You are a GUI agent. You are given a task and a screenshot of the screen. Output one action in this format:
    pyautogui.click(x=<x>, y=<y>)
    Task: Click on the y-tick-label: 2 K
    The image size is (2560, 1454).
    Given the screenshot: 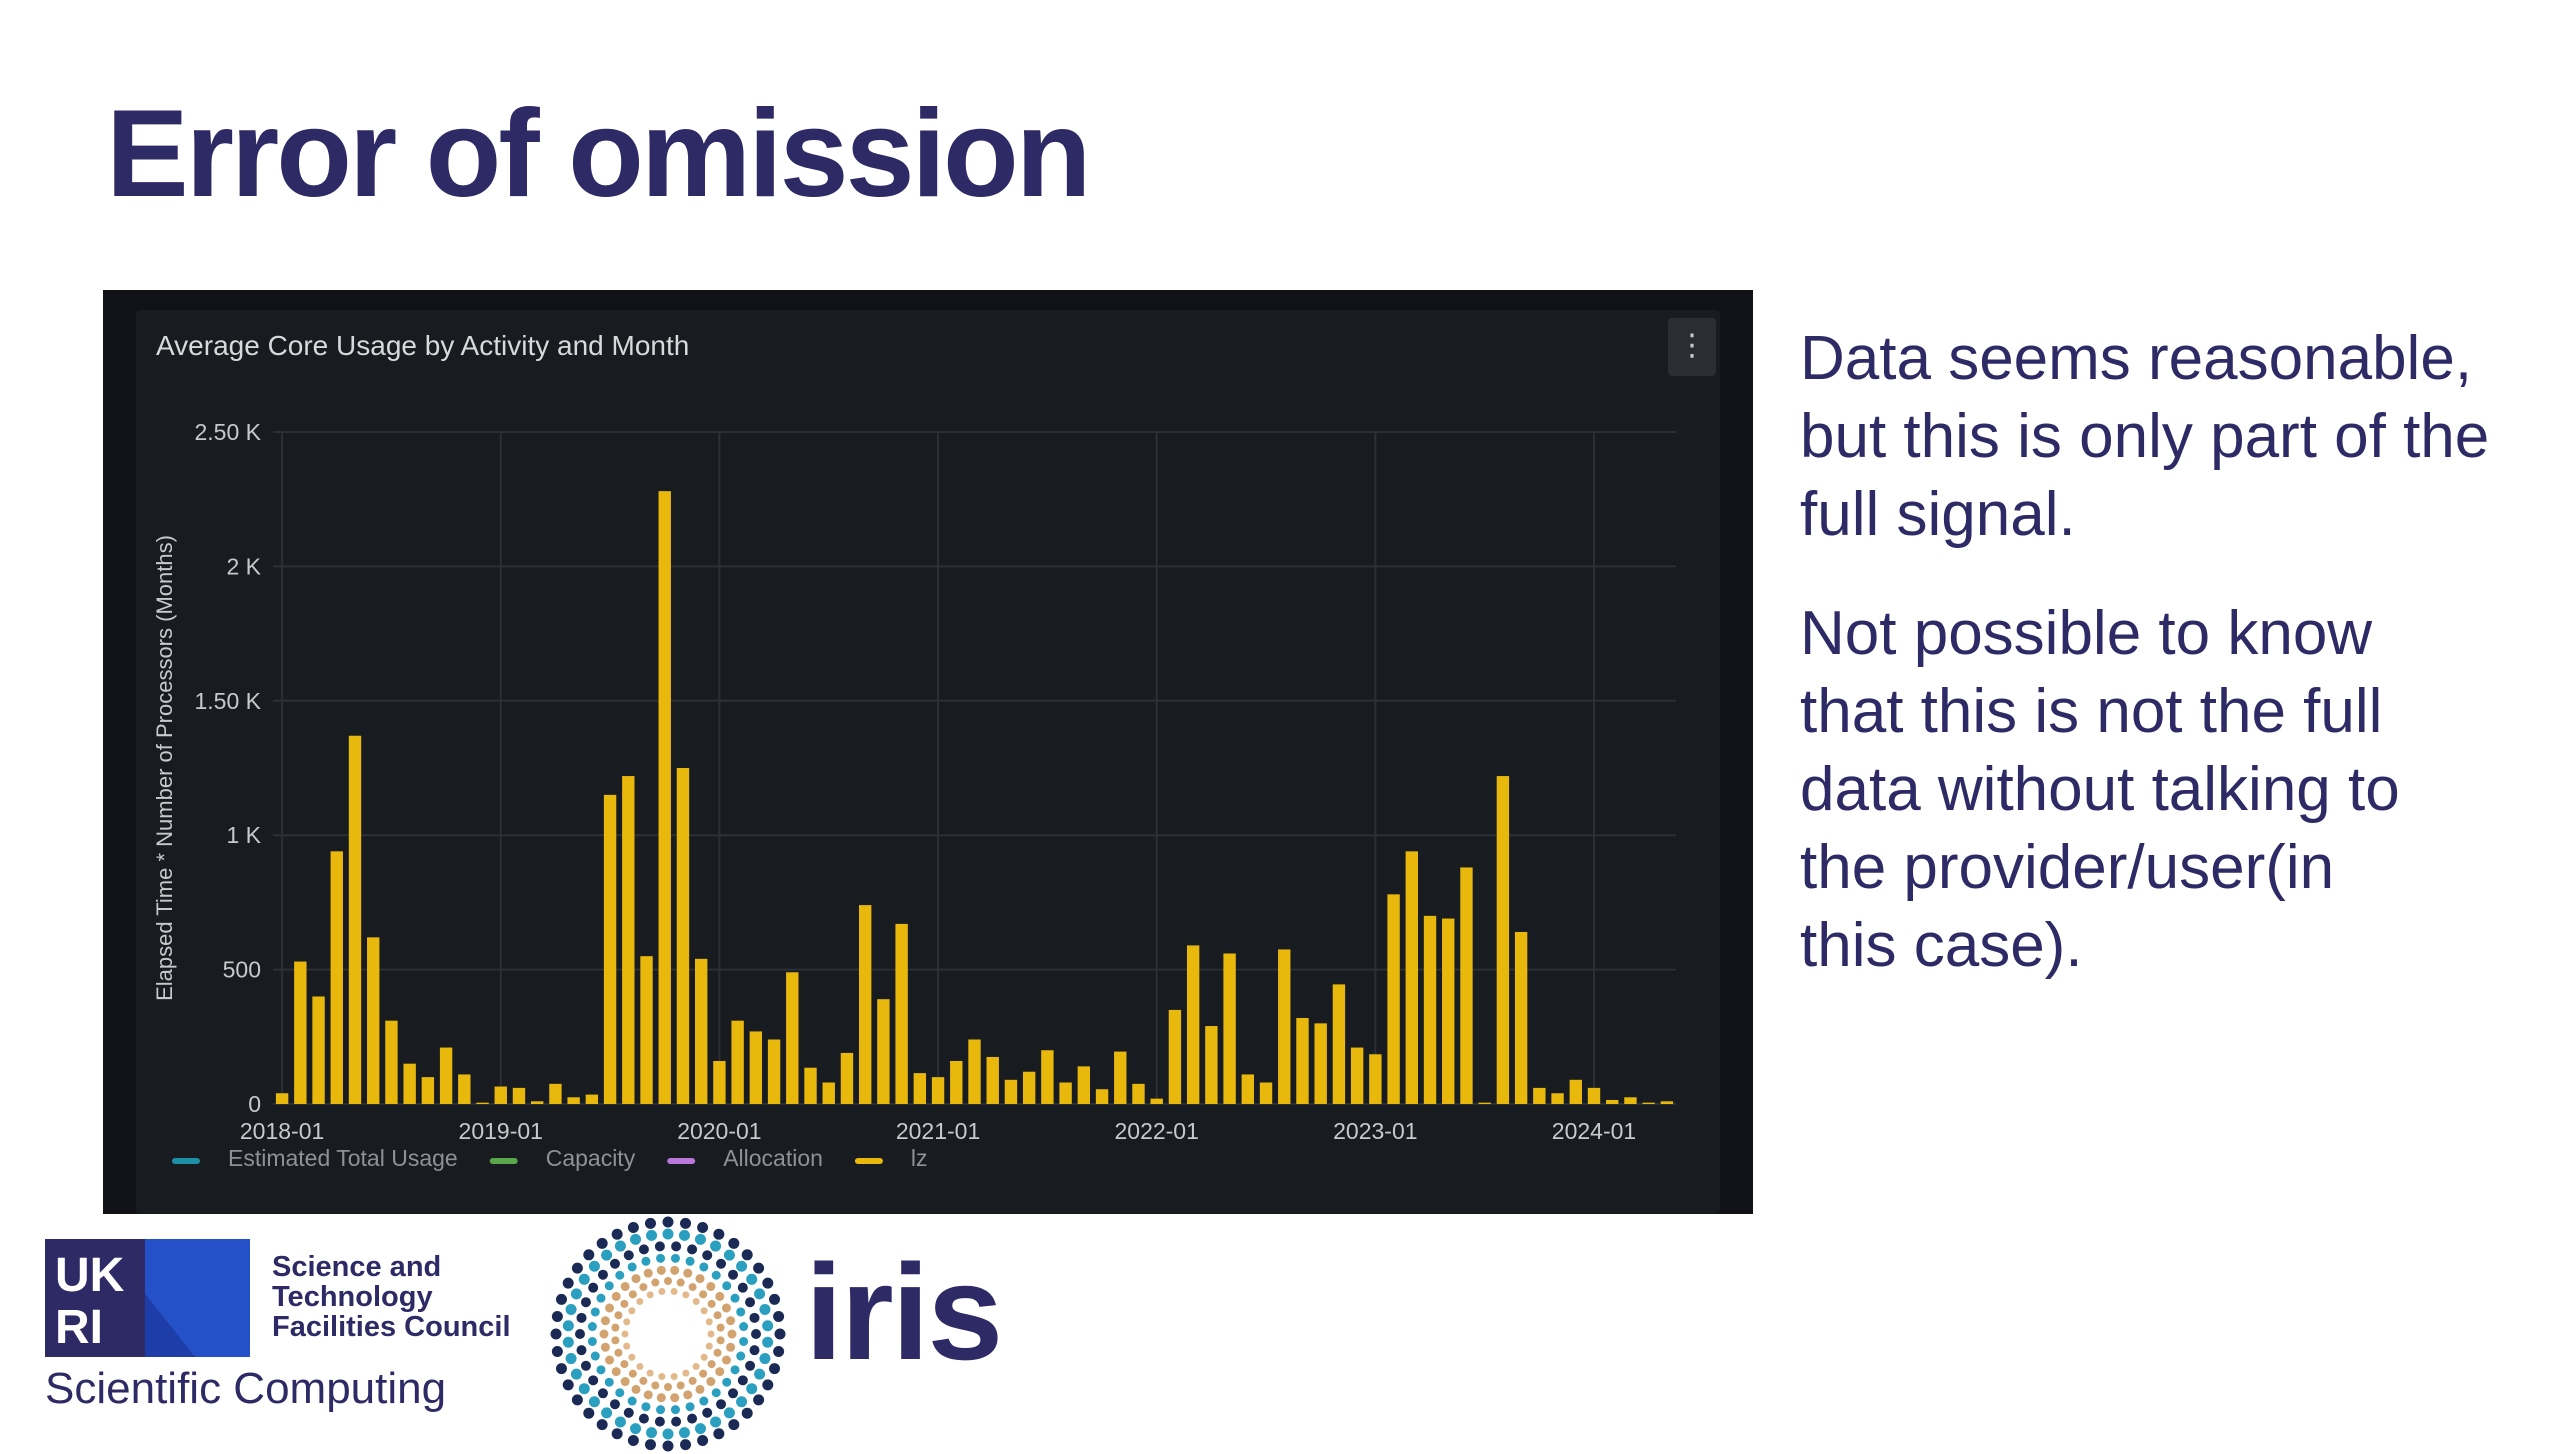 What is the action you would take?
    pyautogui.click(x=243, y=566)
    